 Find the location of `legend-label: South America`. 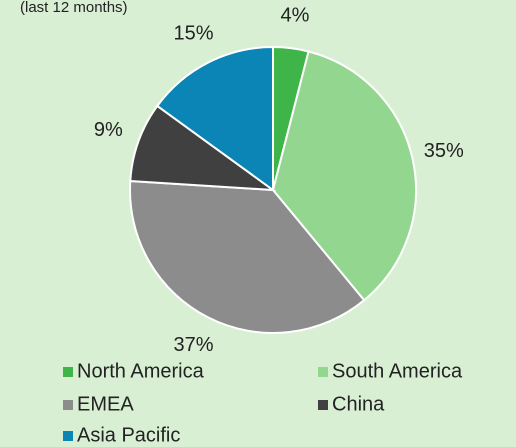

legend-label: South America is located at coordinates (397, 371).